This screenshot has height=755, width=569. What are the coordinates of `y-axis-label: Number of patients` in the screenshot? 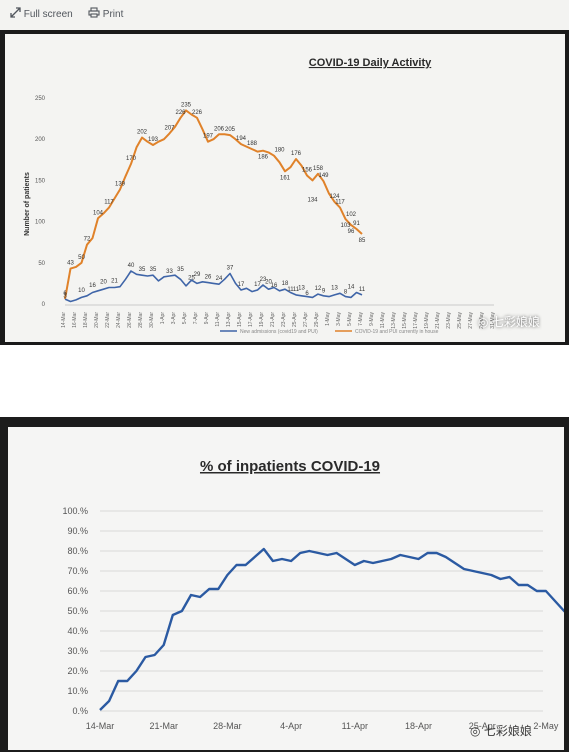 It's located at (27, 204).